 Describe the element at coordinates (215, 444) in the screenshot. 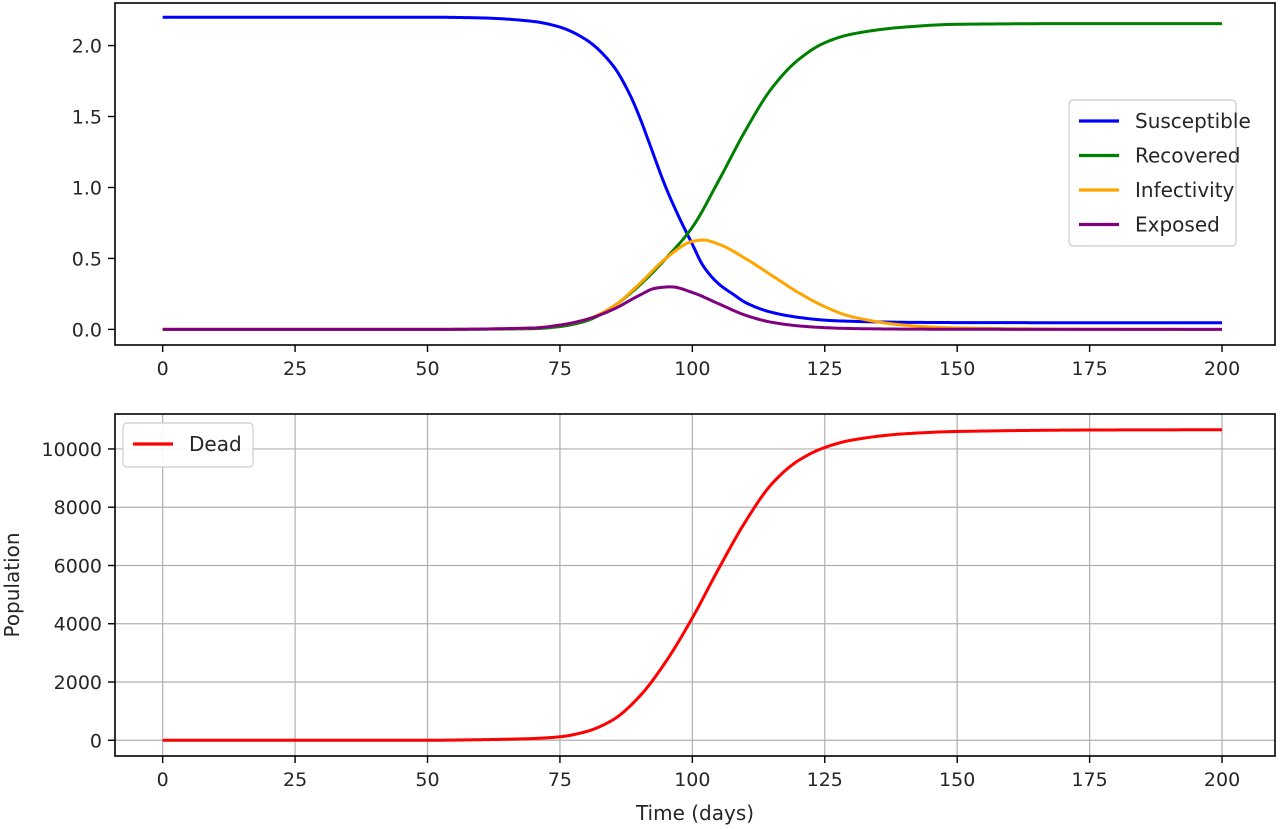

I see `legend-label-dead: Dead` at that location.